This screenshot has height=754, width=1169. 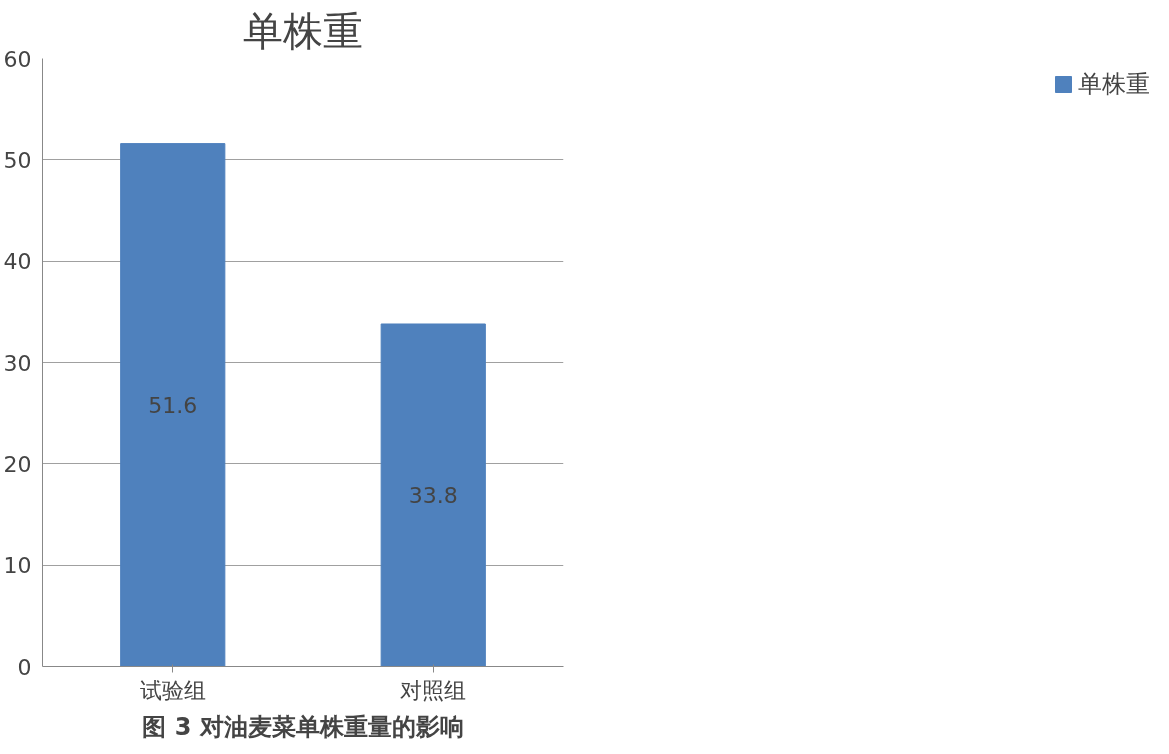 What do you see at coordinates (24, 667) in the screenshot?
I see `y-tick-label: 0` at bounding box center [24, 667].